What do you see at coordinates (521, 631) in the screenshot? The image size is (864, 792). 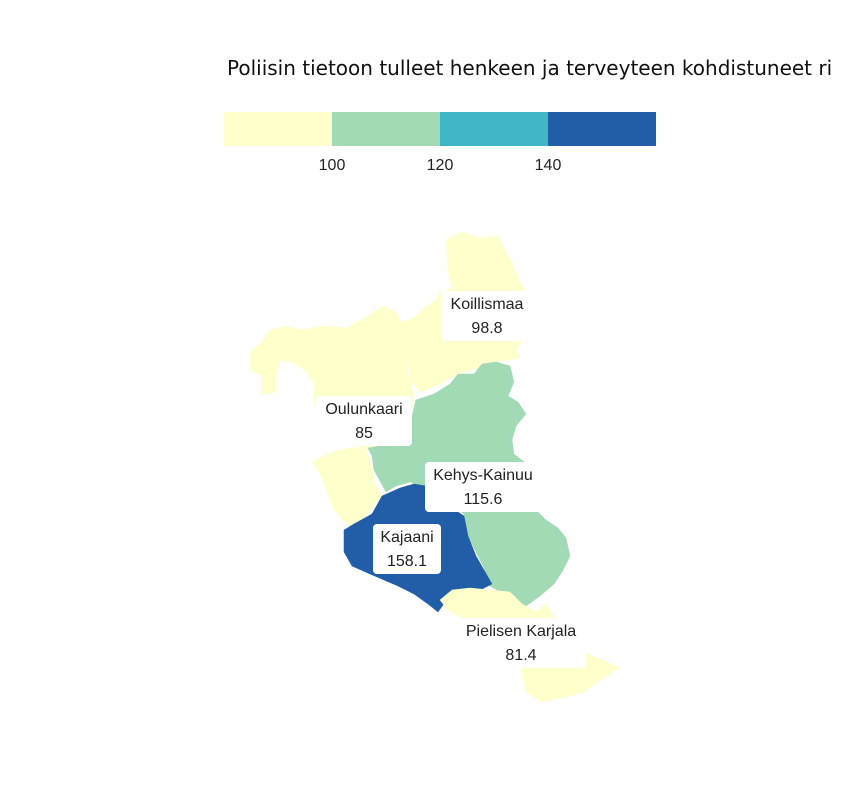 I see `label-pielisen-karjala-name: Pielisen Karjala` at bounding box center [521, 631].